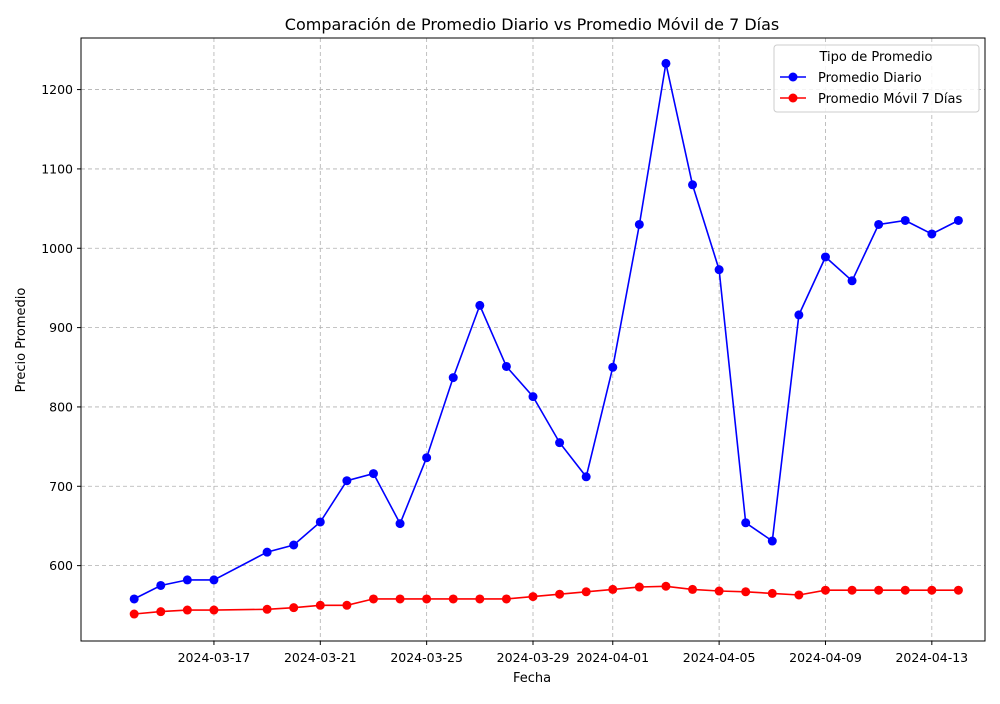 The image size is (1000, 704). What do you see at coordinates (532, 678) in the screenshot?
I see `x-axis-label: Fecha` at bounding box center [532, 678].